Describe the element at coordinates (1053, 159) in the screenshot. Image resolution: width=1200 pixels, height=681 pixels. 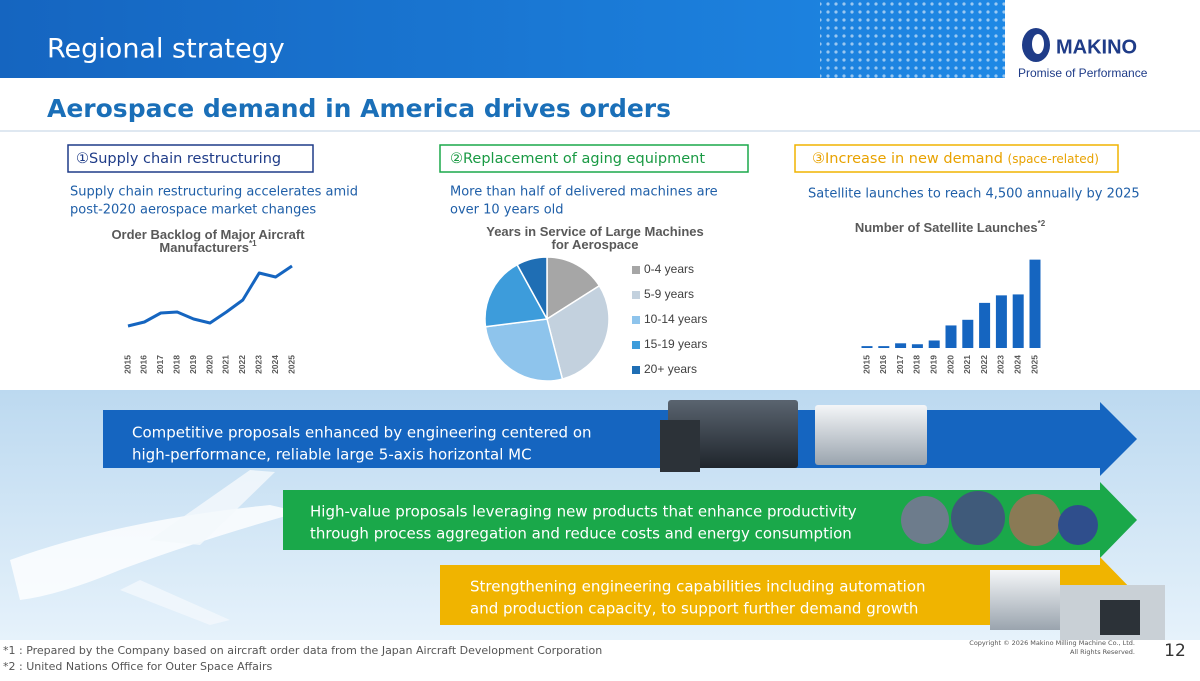
I see `heading-note: (space-related)` at that location.